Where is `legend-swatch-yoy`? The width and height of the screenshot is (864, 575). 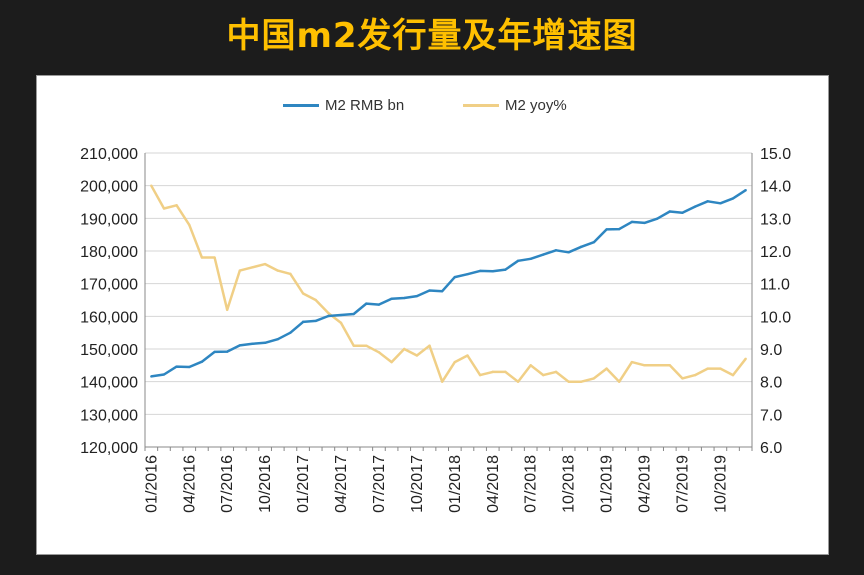 legend-swatch-yoy is located at coordinates (481, 105).